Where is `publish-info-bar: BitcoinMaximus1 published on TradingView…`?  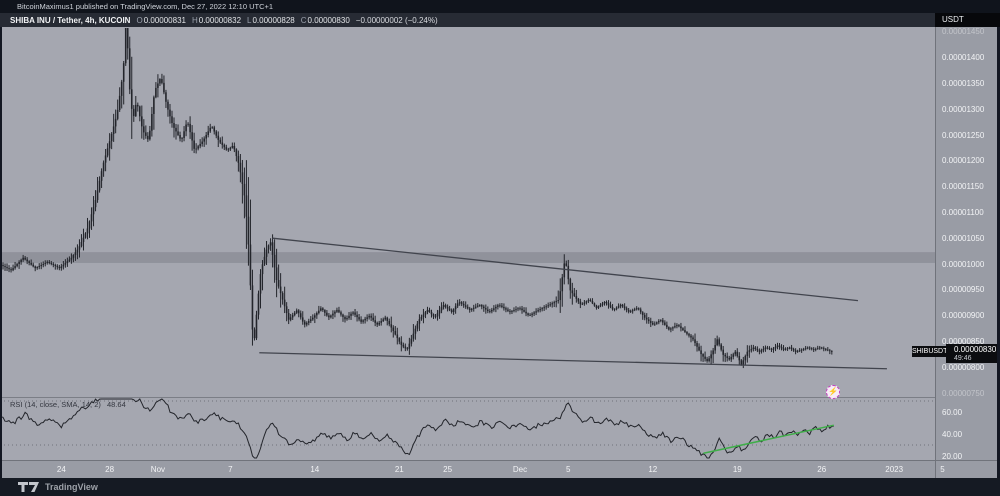 publish-info-bar: BitcoinMaximus1 published on TradingView… is located at coordinates (500, 6).